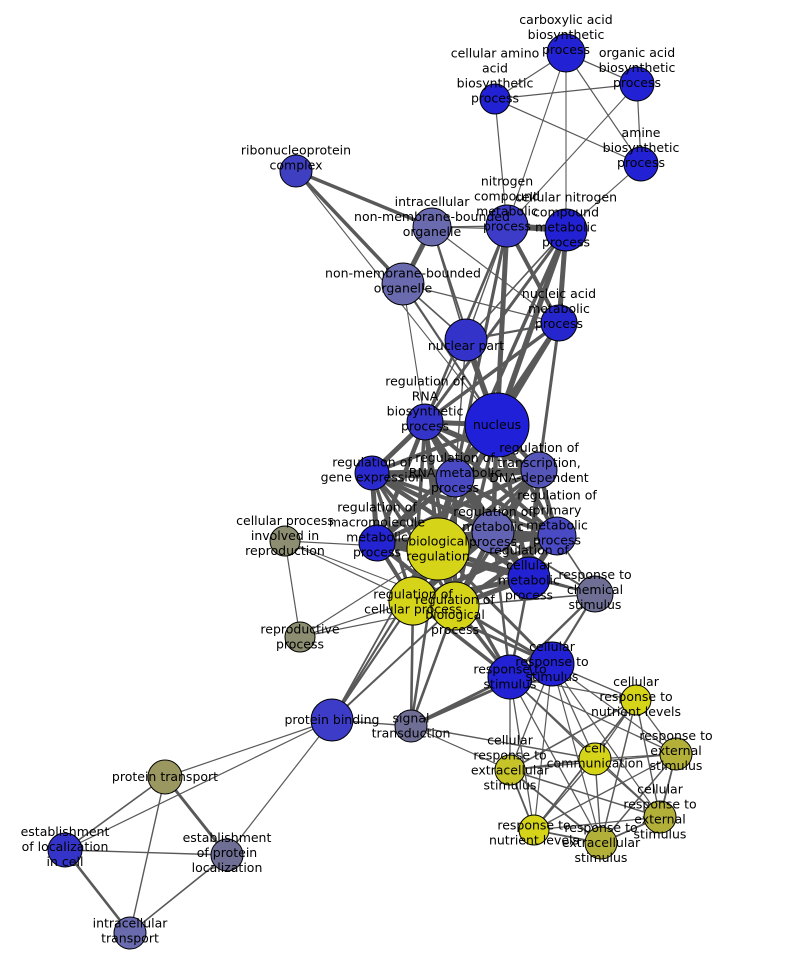 This screenshot has height=971, width=786. I want to click on graph-node-organic_acid_bio, so click(637, 84).